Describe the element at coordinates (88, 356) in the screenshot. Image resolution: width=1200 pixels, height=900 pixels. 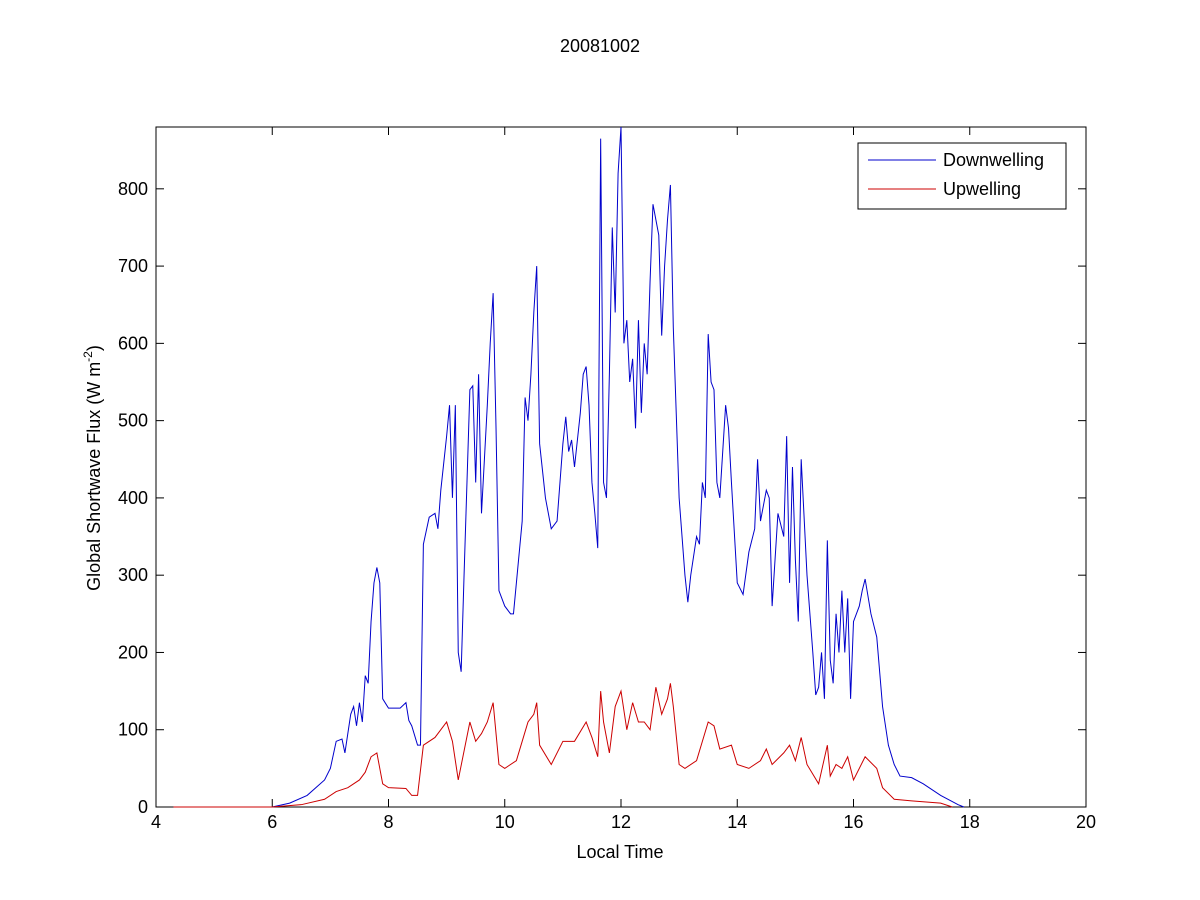
I see `y-axis-label-superscript: -2` at that location.